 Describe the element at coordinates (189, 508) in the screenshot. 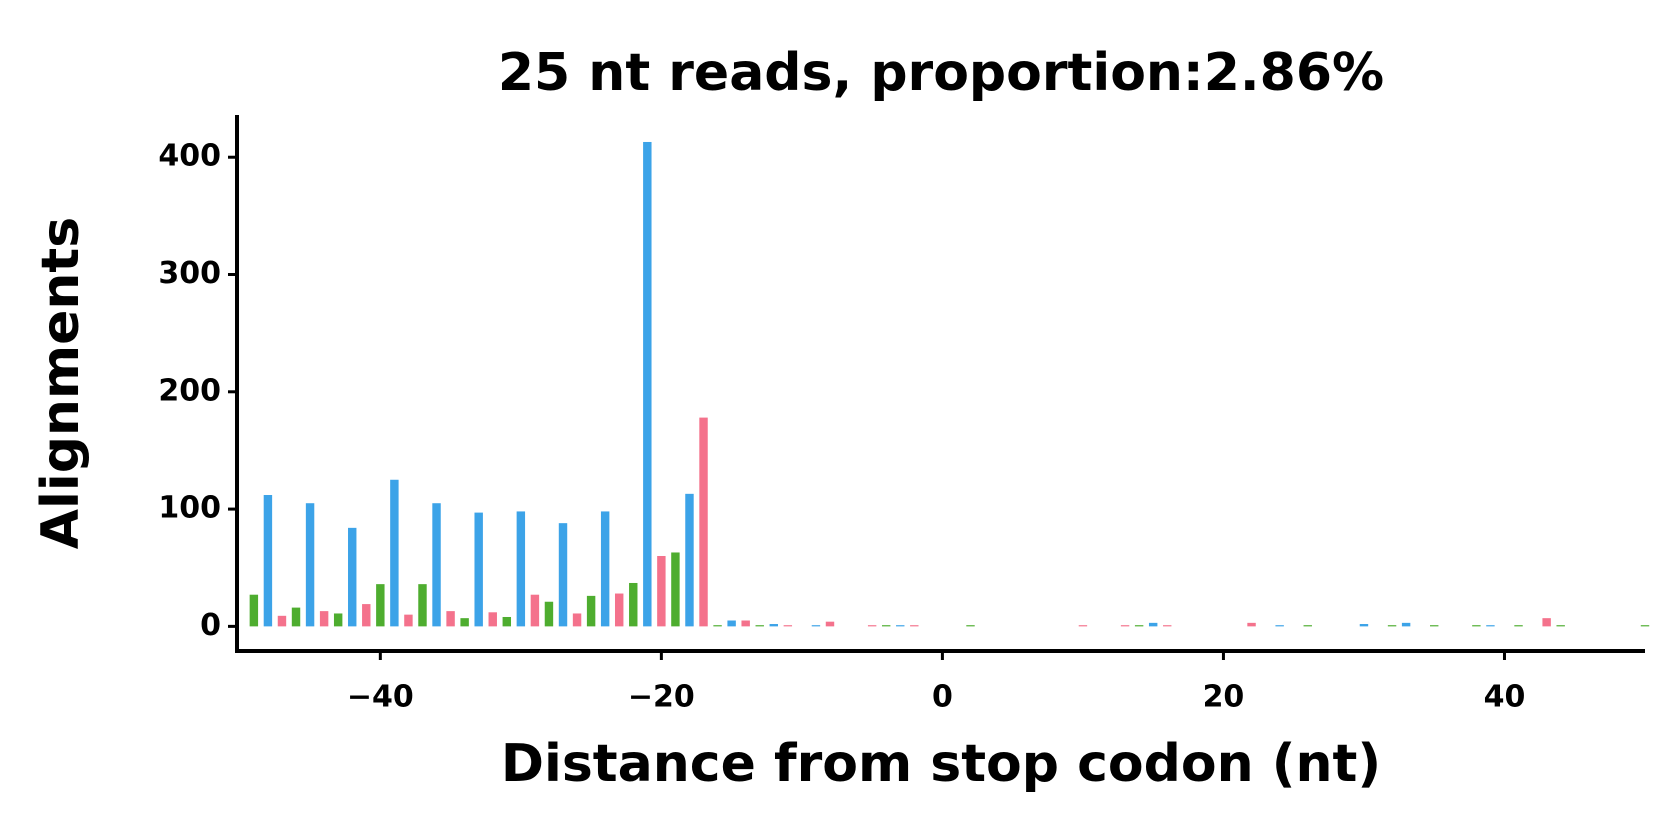

I see `y-tick-label: 100` at that location.